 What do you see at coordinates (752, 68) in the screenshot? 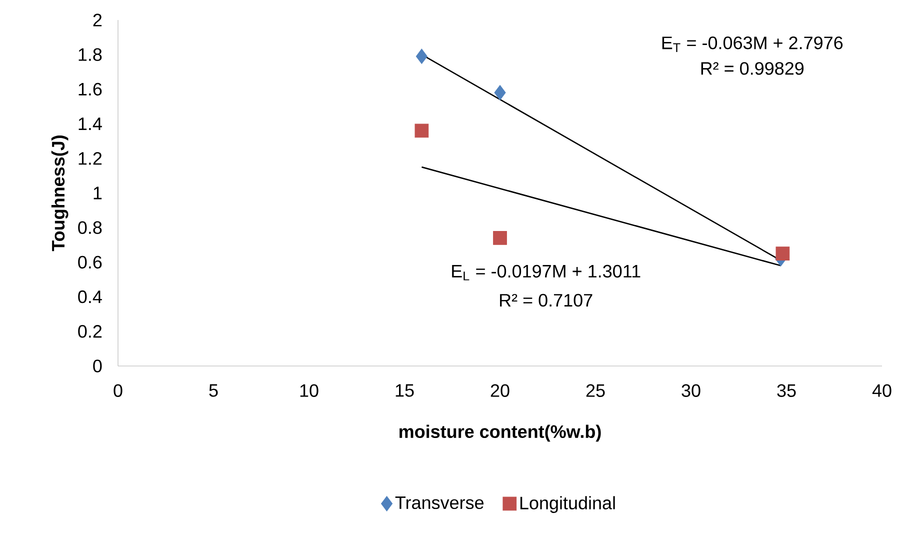
I see `annotation: R² = 0.99829` at bounding box center [752, 68].